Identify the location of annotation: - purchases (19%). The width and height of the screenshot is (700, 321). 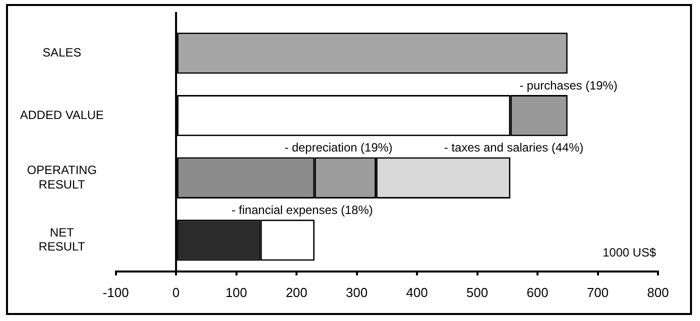
(568, 85).